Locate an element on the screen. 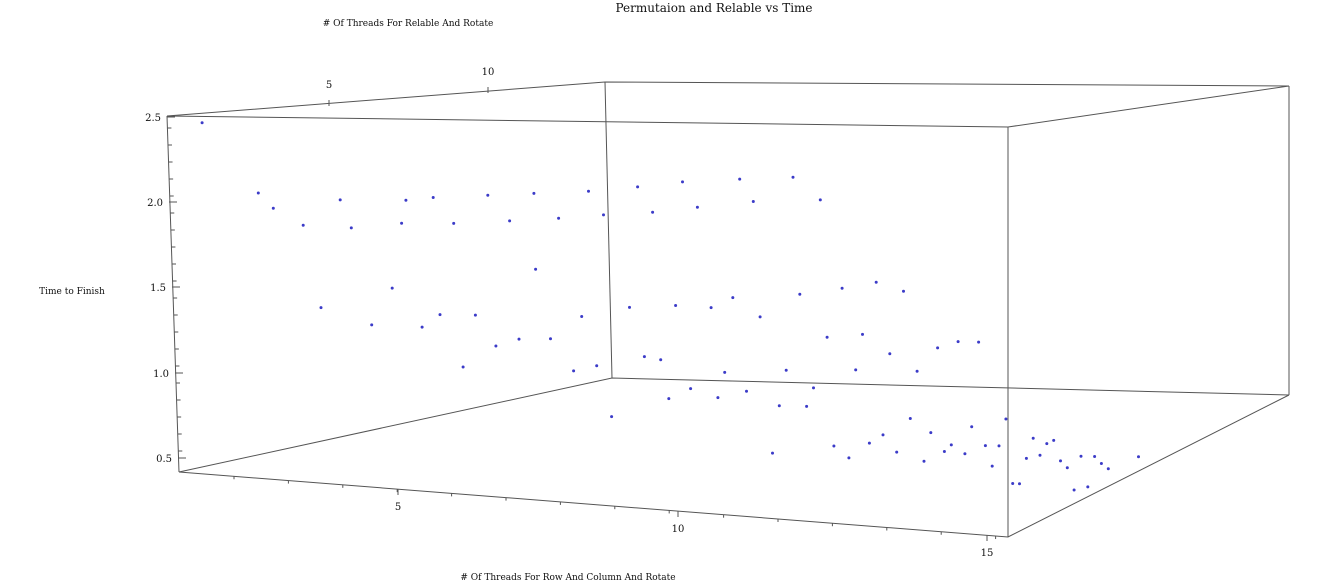 The image size is (1332, 584). z-tick-label: 2.5 is located at coordinates (153, 118).